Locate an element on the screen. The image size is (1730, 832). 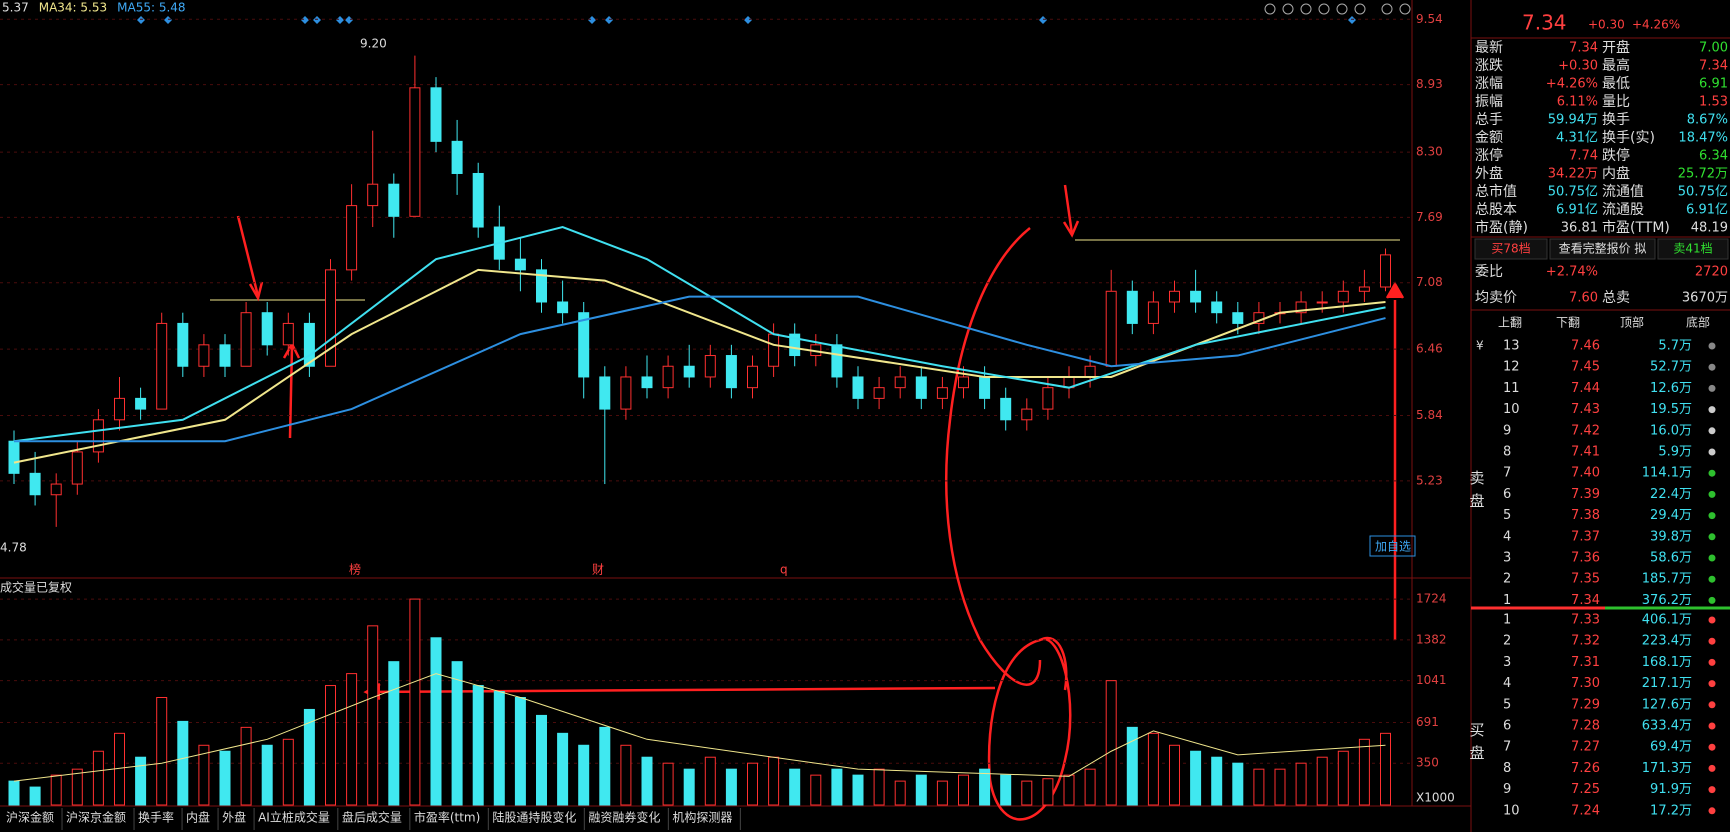
tab: 市盈率(ttm) is located at coordinates (447, 817).